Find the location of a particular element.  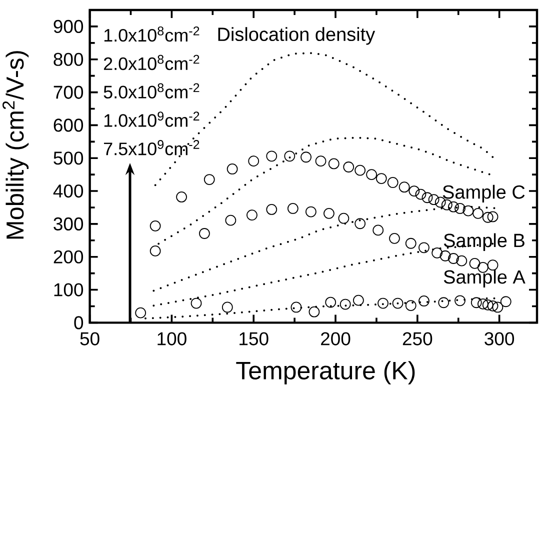

legend-label: Sample A is located at coordinates (485, 279).